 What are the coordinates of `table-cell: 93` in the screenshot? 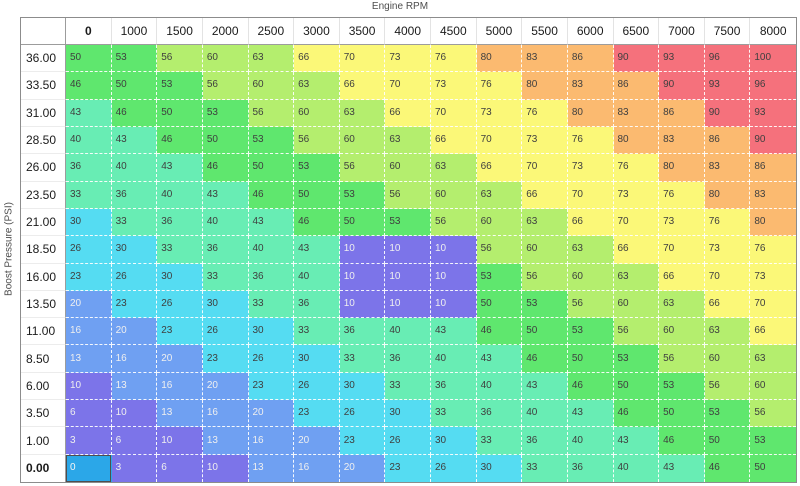 It's located at (727, 86).